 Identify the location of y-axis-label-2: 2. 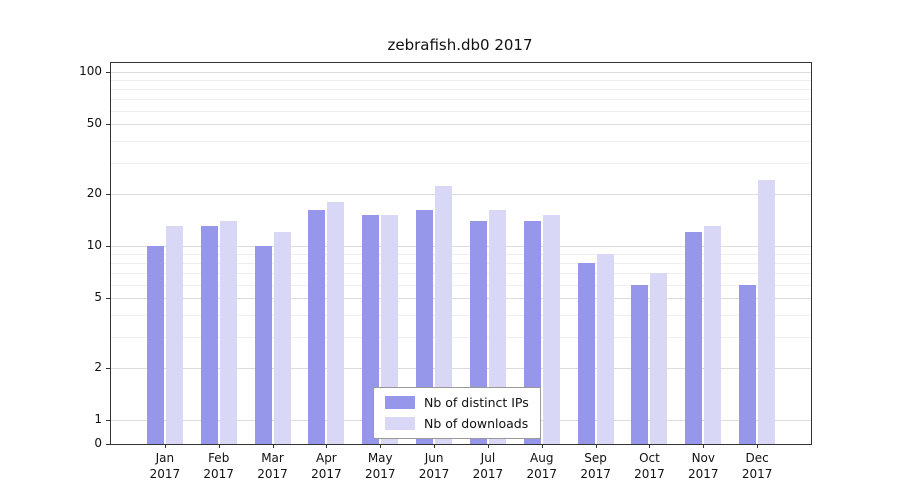
(98, 366).